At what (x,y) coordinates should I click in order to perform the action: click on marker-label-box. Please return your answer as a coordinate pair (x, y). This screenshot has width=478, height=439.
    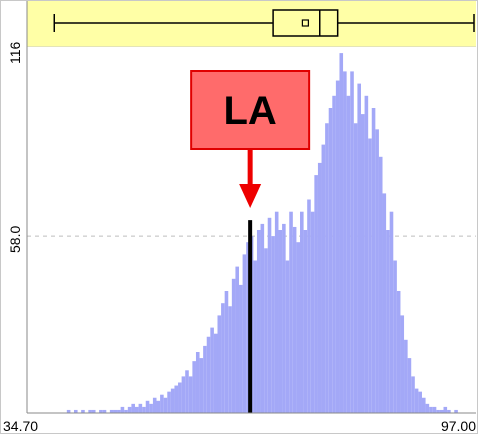
    Looking at the image, I should click on (250, 110).